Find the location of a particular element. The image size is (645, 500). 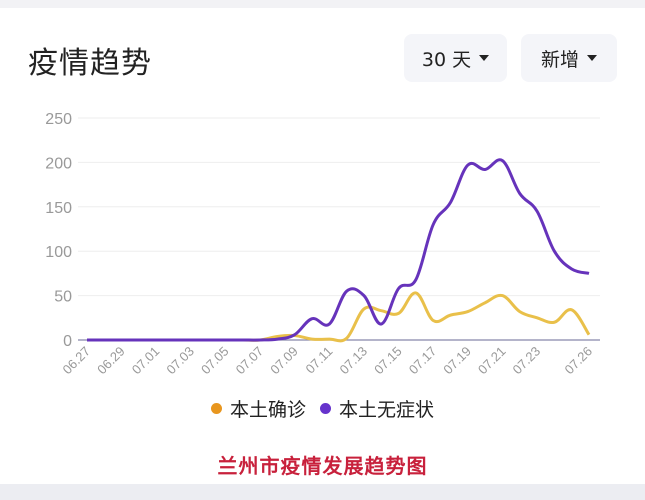

x-tick-label: 07.07 is located at coordinates (250, 361).